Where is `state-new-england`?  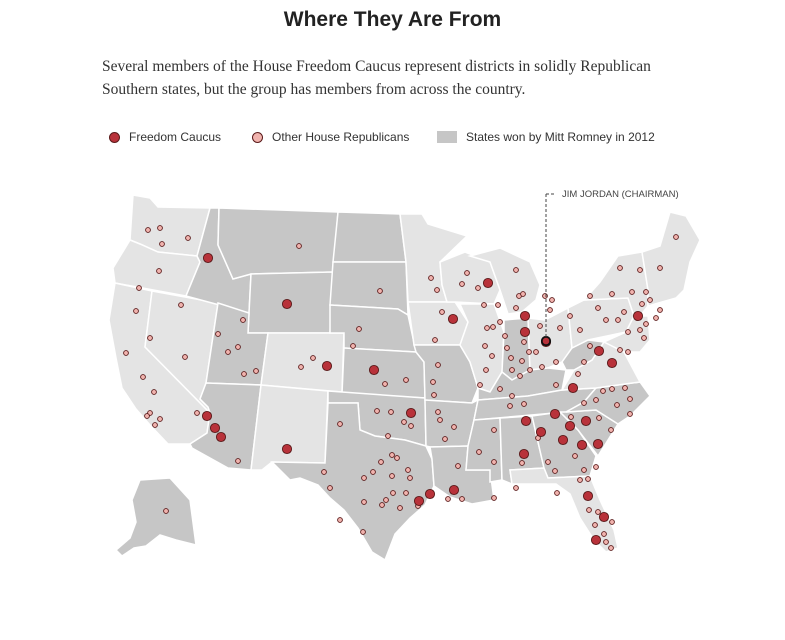 state-new-england is located at coordinates (671, 259).